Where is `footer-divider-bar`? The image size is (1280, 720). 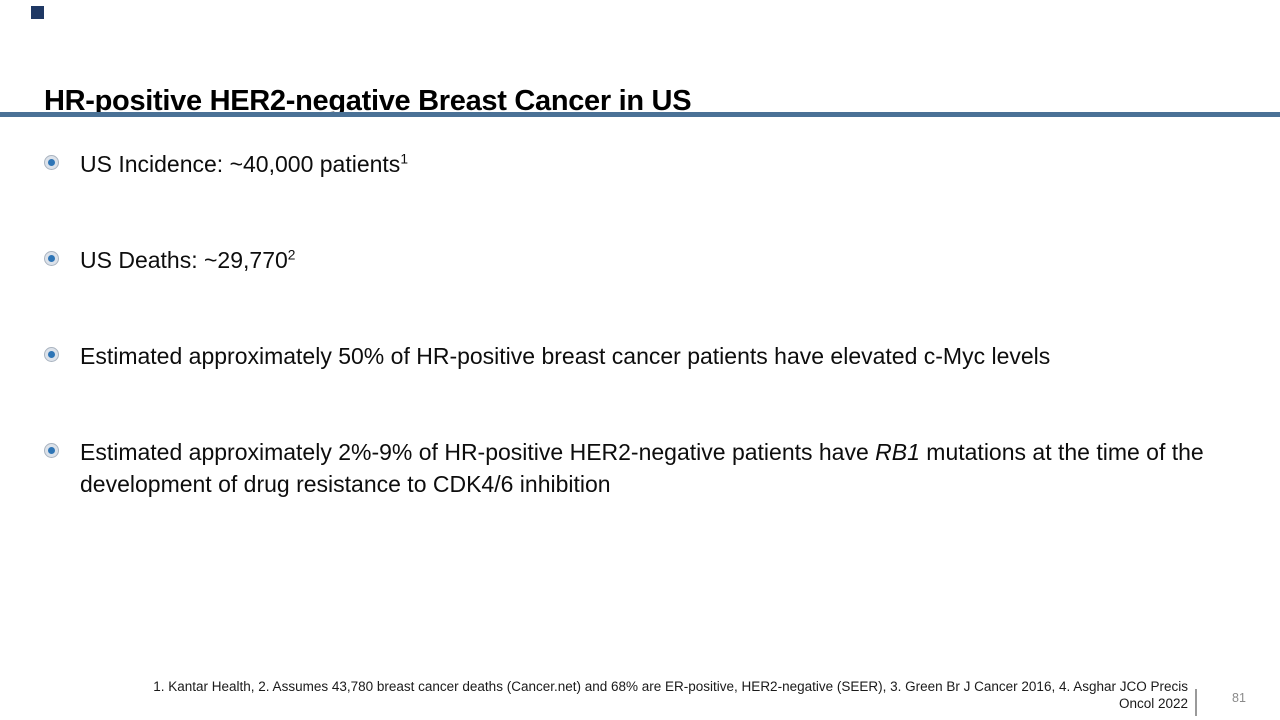
footer-divider-bar is located at coordinates (1196, 702).